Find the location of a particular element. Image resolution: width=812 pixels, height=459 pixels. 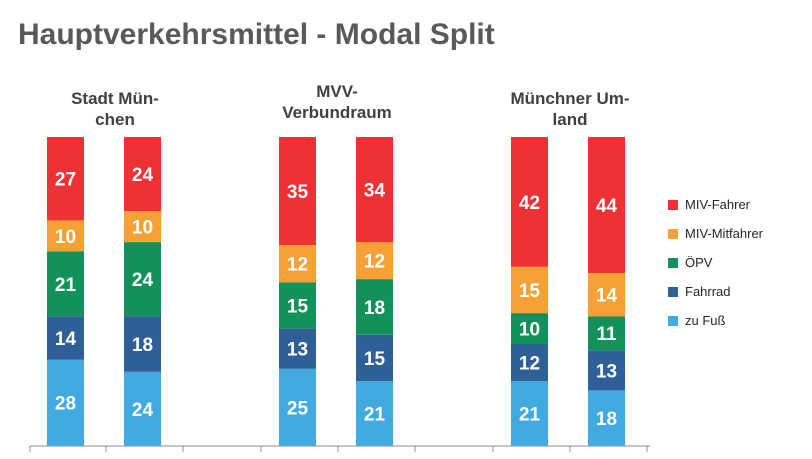

data-label-zu-fuss: 28 is located at coordinates (65, 404).